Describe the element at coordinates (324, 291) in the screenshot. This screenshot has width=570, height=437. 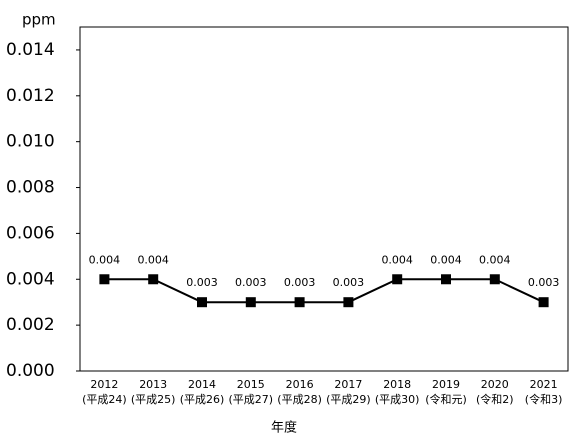
I see `series-line` at that location.